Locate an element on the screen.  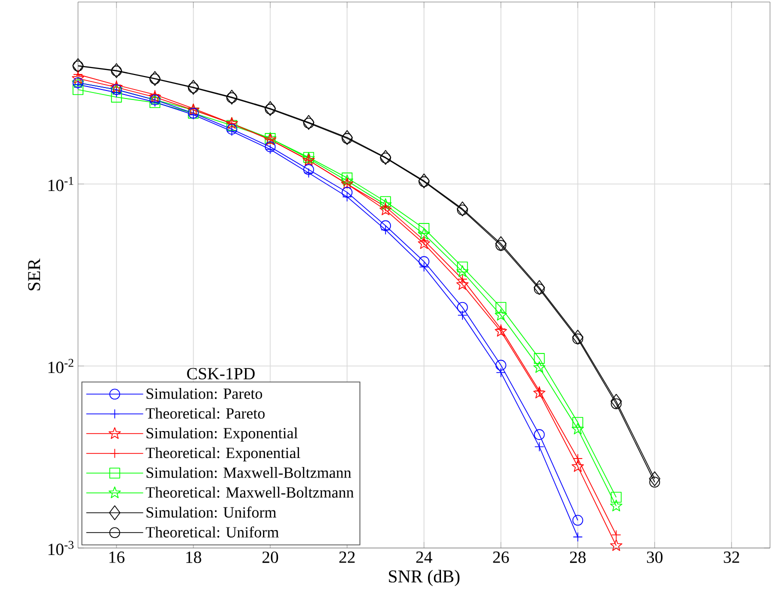
x-axis-title: SNR (dB) is located at coordinates (424, 578).